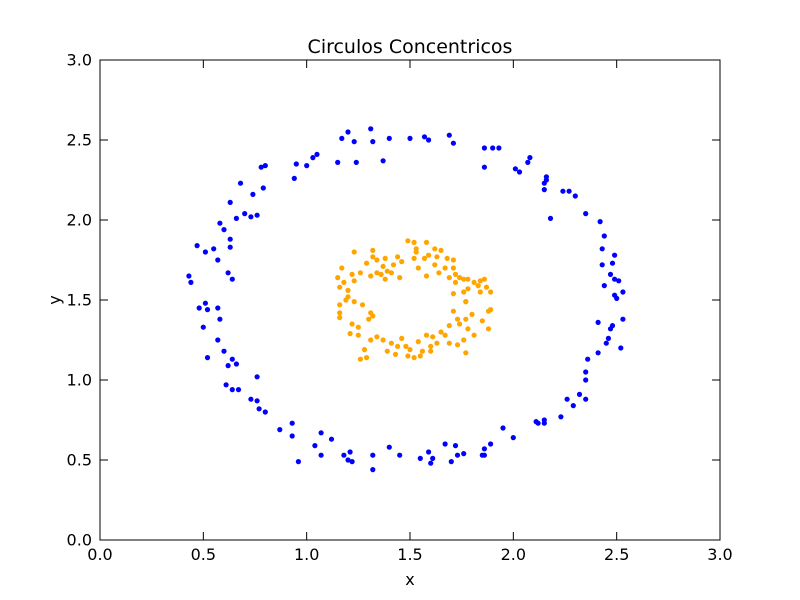 The width and height of the screenshot is (800, 600). What do you see at coordinates (79, 380) in the screenshot?
I see `y-tick-label: 1.0` at bounding box center [79, 380].